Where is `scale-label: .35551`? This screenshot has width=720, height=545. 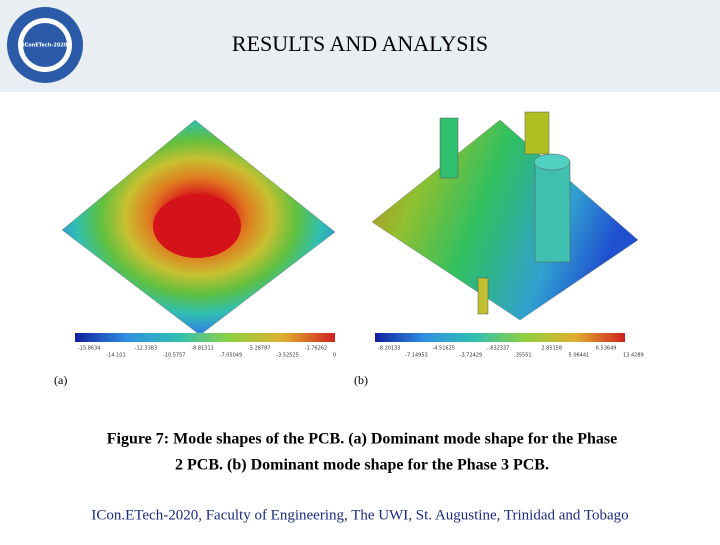 scale-label: .35551 is located at coordinates (523, 356).